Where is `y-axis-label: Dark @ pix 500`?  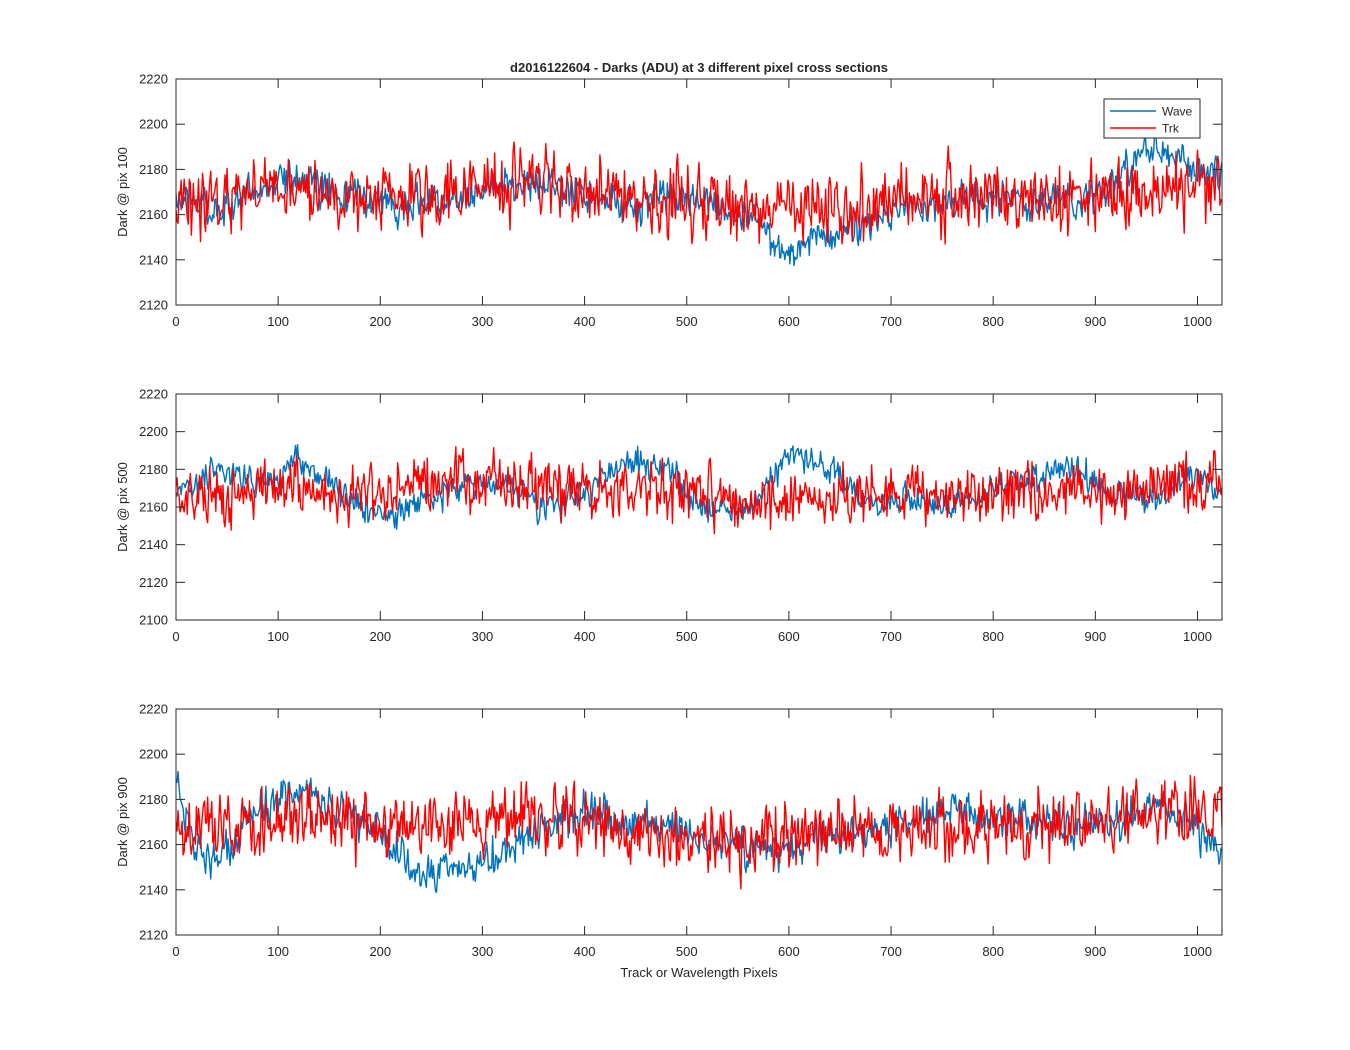 y-axis-label: Dark @ pix 500 is located at coordinates (122, 507).